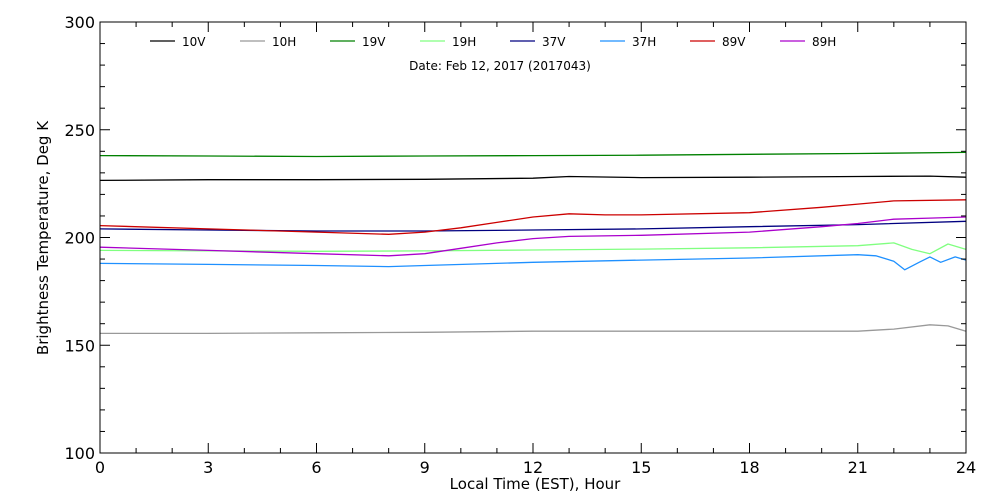 This screenshot has height=500, width=1000. I want to click on x-tick-label: 6, so click(316, 467).